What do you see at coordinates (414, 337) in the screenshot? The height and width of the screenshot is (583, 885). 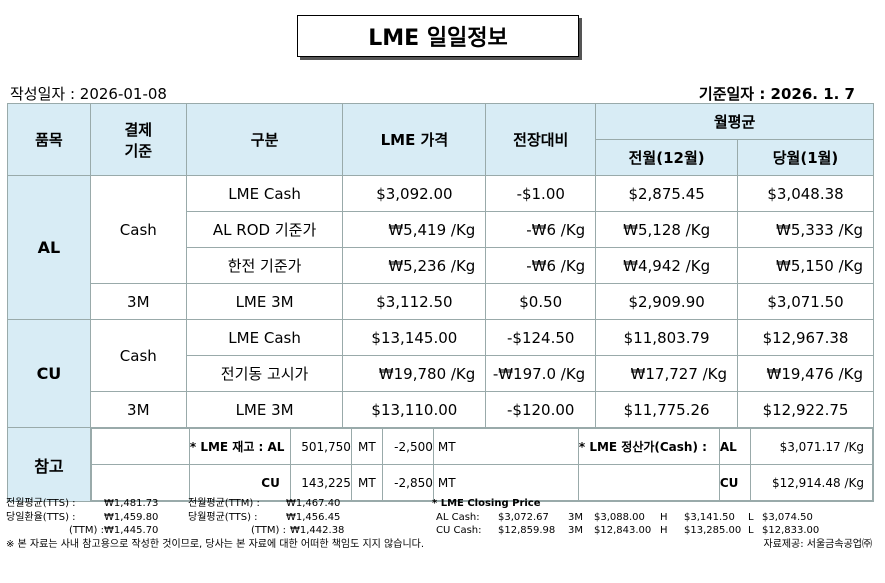 I see `lme-price: $13,145.00` at bounding box center [414, 337].